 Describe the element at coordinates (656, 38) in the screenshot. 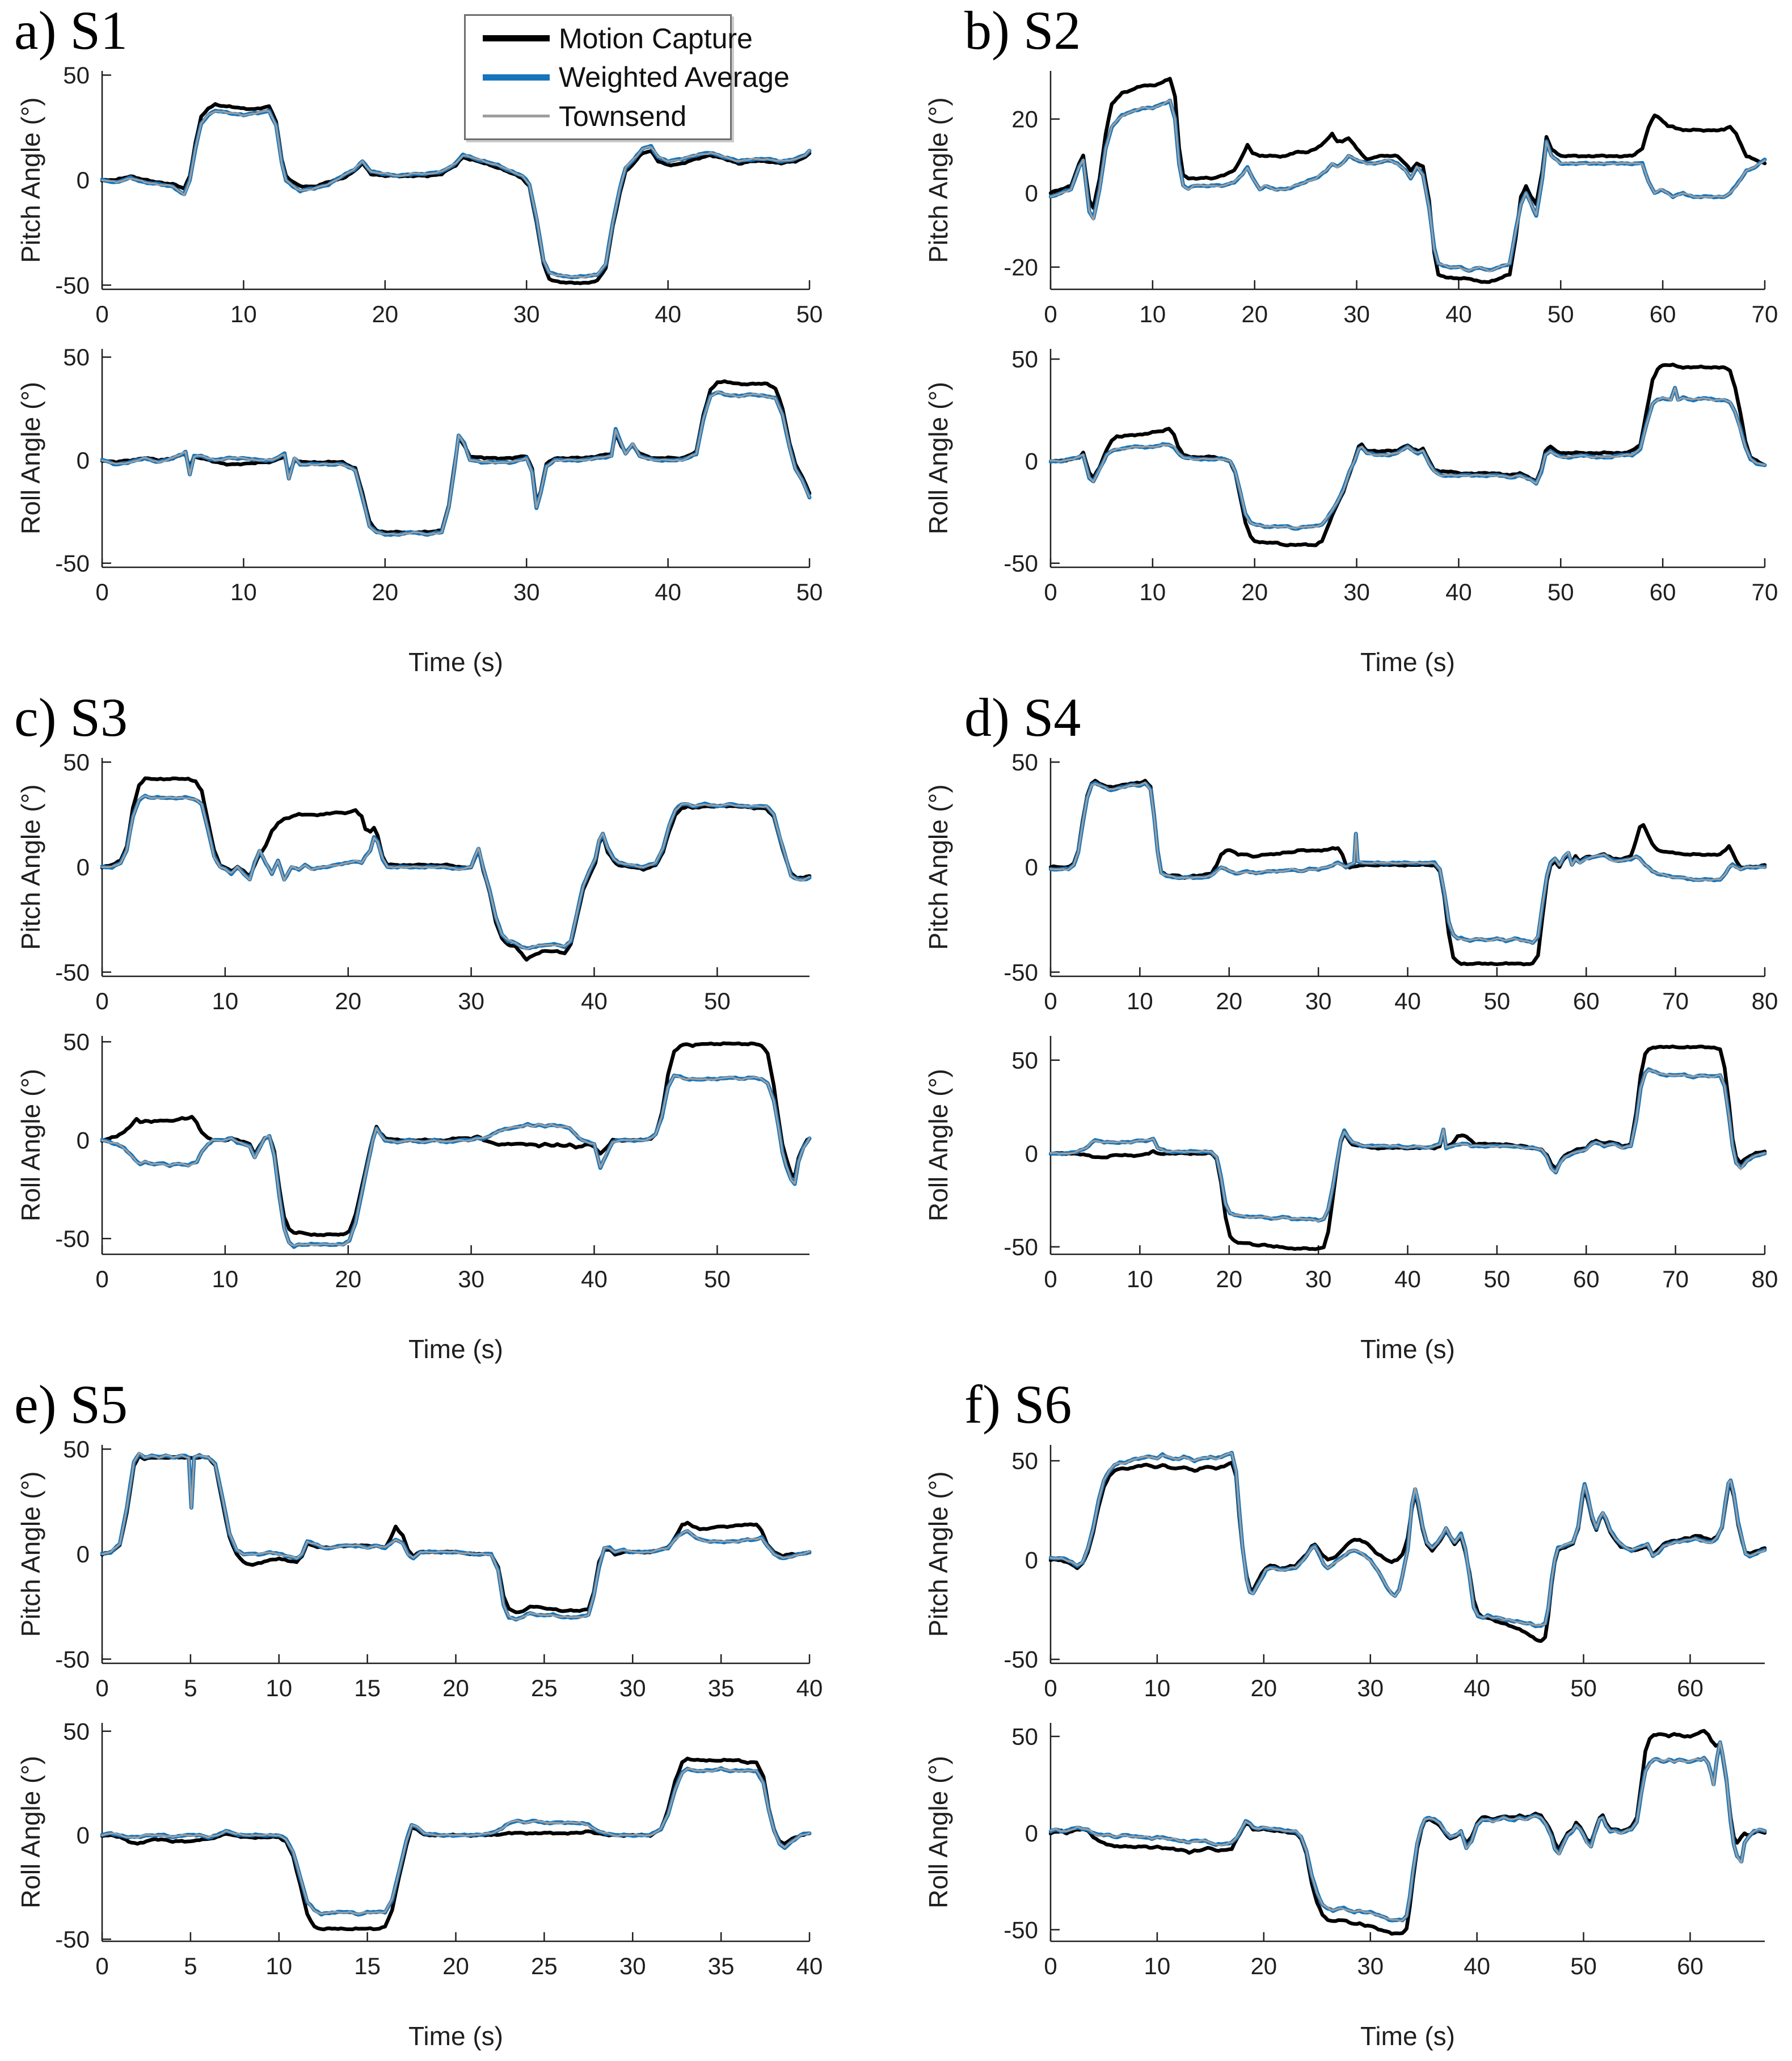

I see `legend-label: Motion Capture` at that location.